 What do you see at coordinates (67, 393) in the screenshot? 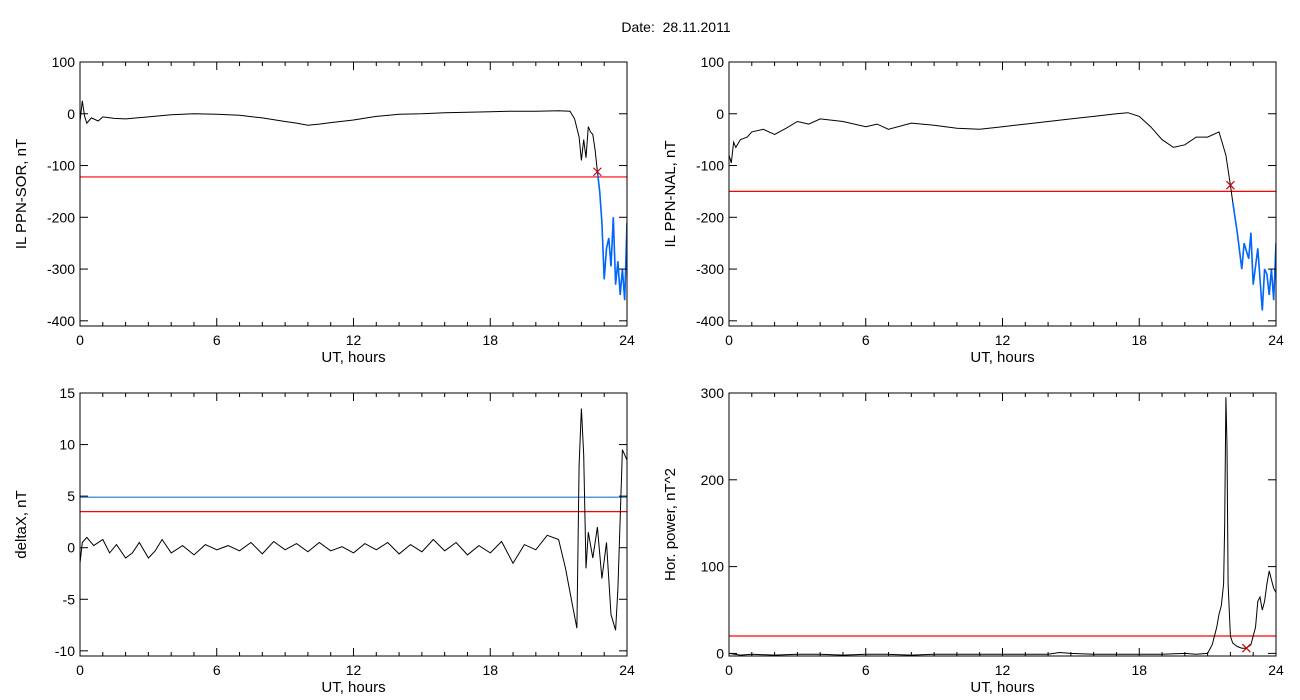
I see `y-tick-label: 15` at bounding box center [67, 393].